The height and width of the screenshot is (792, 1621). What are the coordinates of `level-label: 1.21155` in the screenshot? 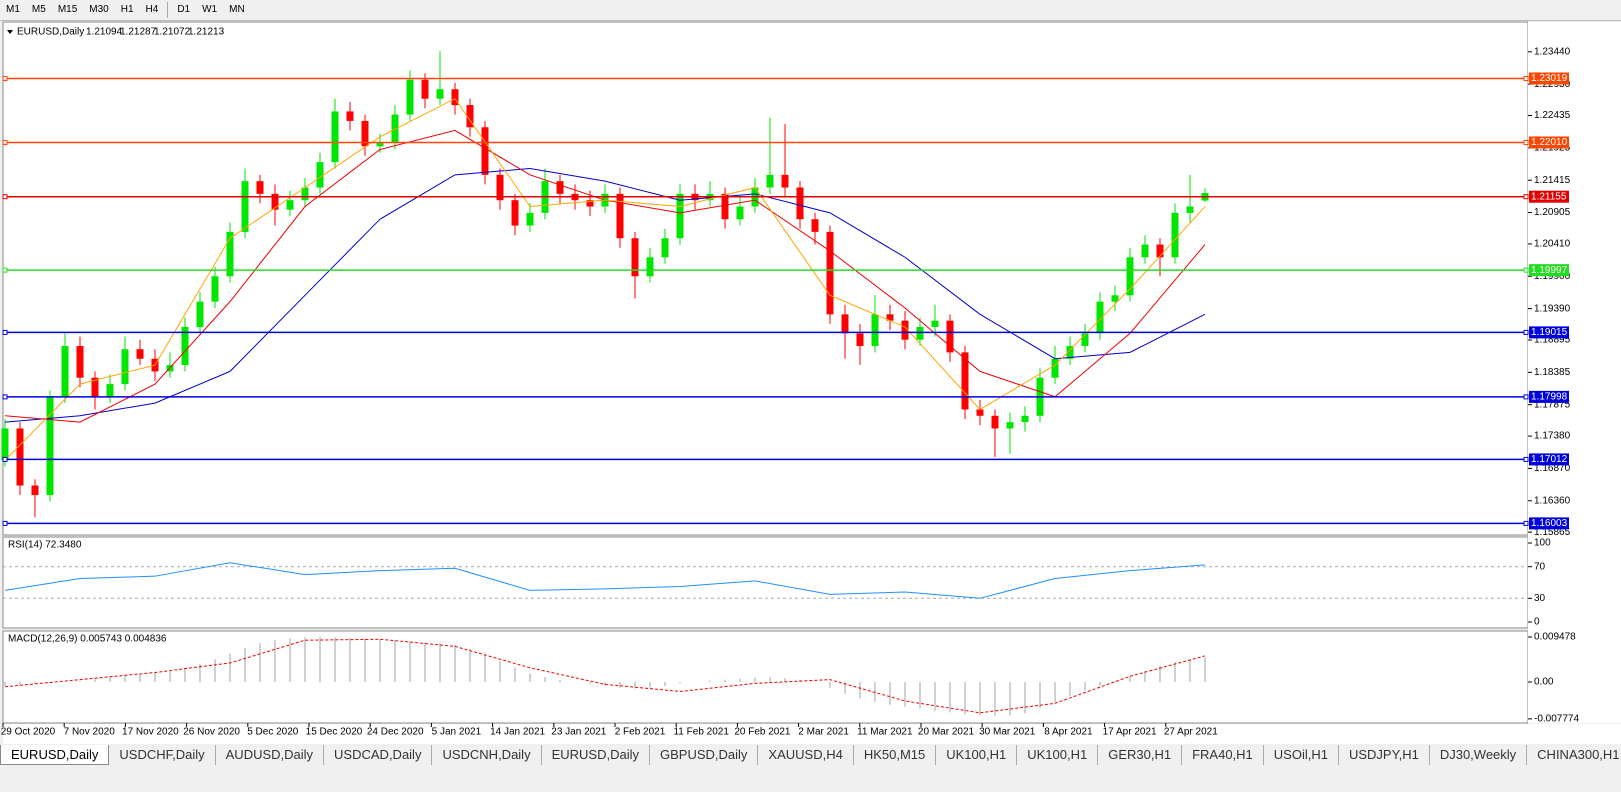 It's located at (1549, 196).